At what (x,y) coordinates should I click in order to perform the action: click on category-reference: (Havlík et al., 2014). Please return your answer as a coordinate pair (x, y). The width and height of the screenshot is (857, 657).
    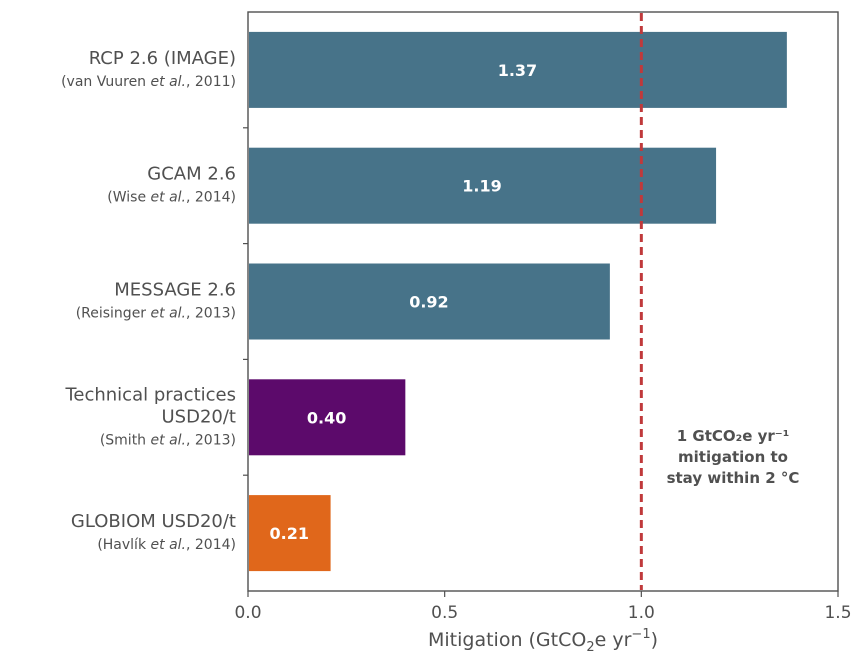
    Looking at the image, I should click on (166, 545).